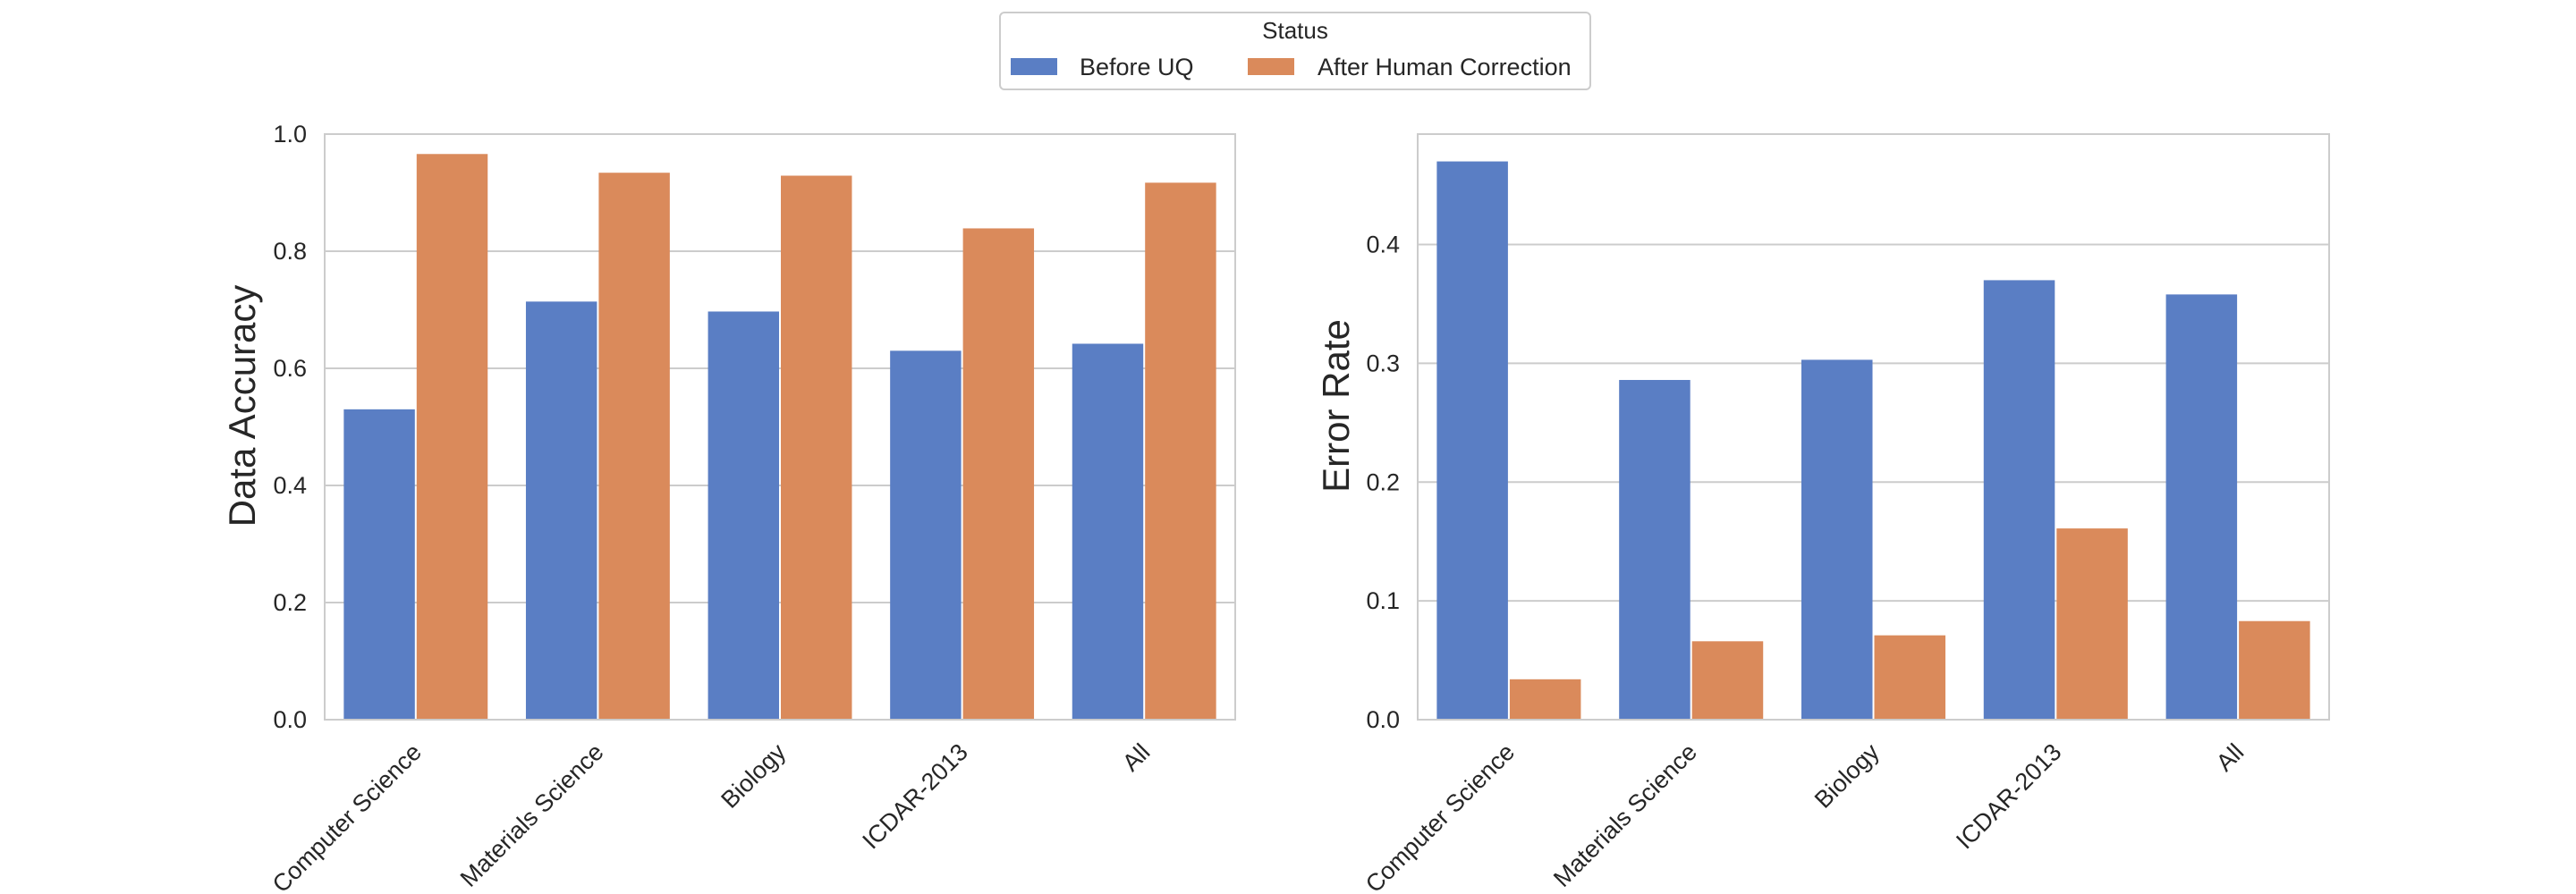 The width and height of the screenshot is (2576, 894). What do you see at coordinates (2274, 670) in the screenshot?
I see `error-rate-bar-after-human-correction-all` at bounding box center [2274, 670].